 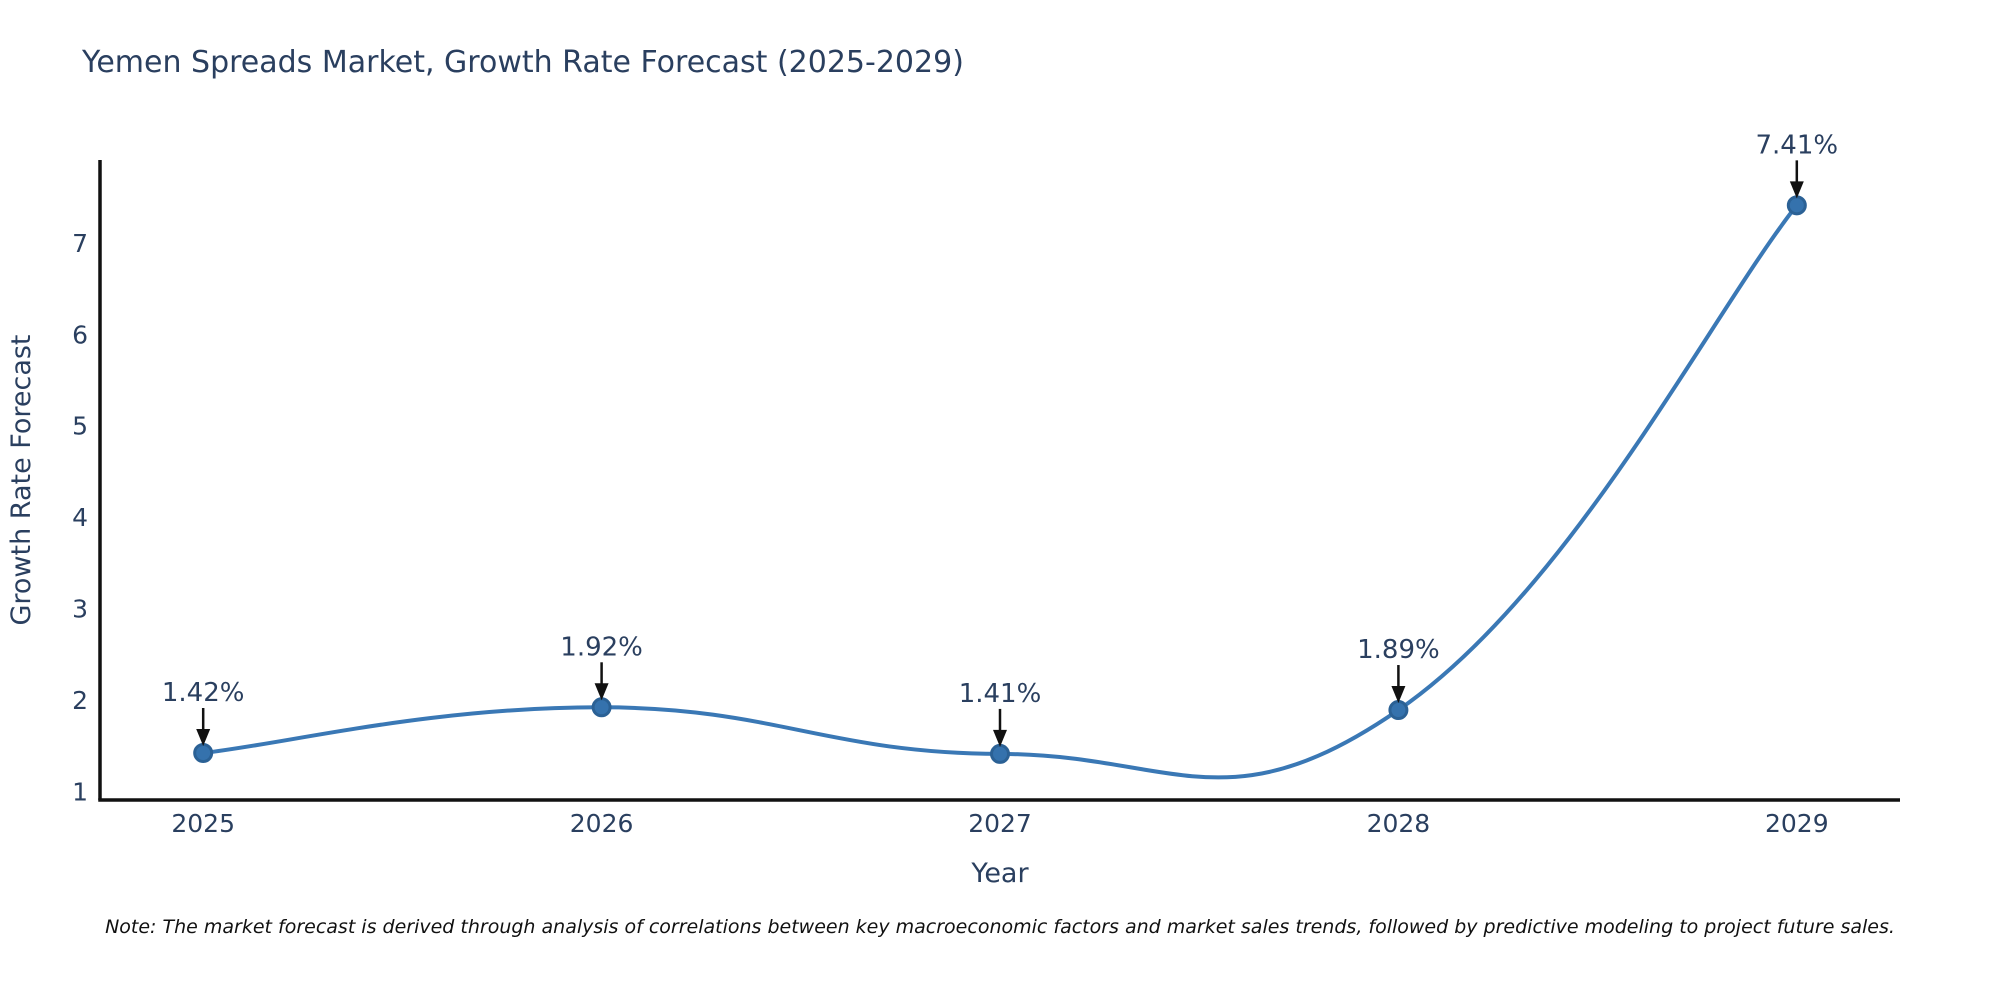 I want to click on x-axis-title: Year, so click(x=999, y=873).